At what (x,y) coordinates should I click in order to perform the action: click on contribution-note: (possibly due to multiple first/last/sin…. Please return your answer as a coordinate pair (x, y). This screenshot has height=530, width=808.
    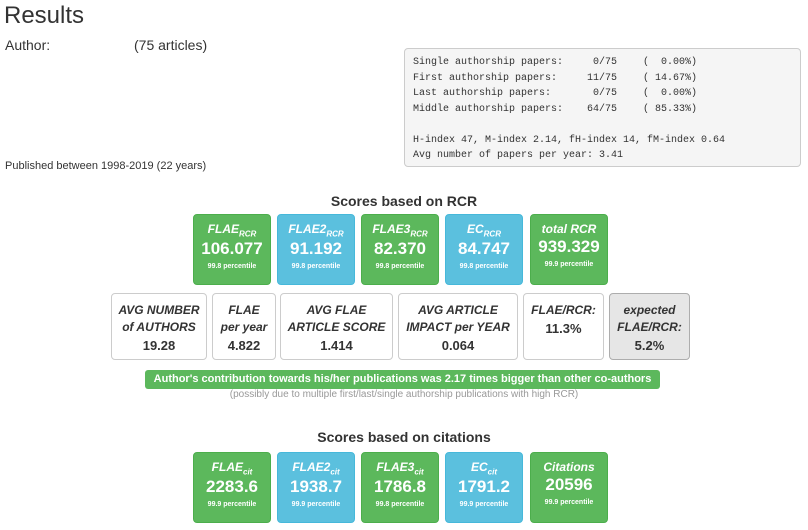
    Looking at the image, I should click on (404, 394).